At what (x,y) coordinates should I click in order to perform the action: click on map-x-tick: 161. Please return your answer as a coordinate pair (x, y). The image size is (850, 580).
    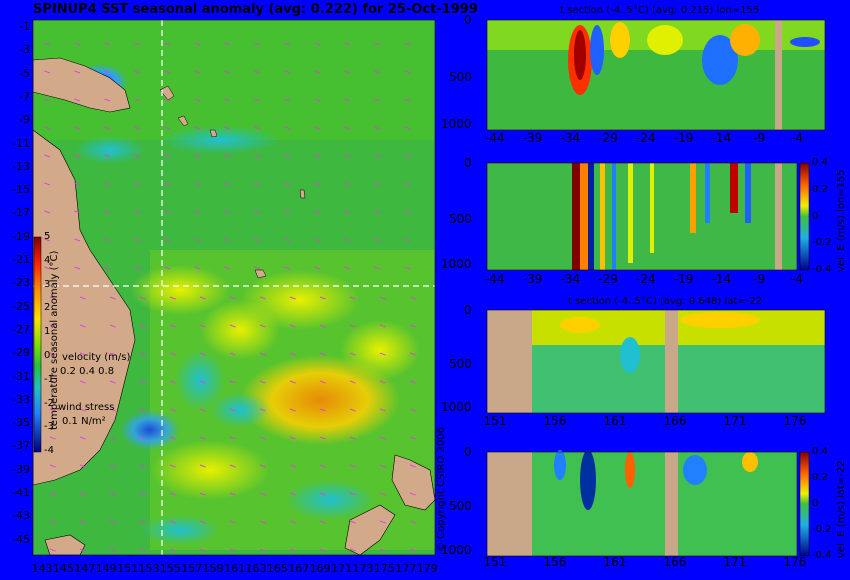
    Looking at the image, I should click on (235, 568).